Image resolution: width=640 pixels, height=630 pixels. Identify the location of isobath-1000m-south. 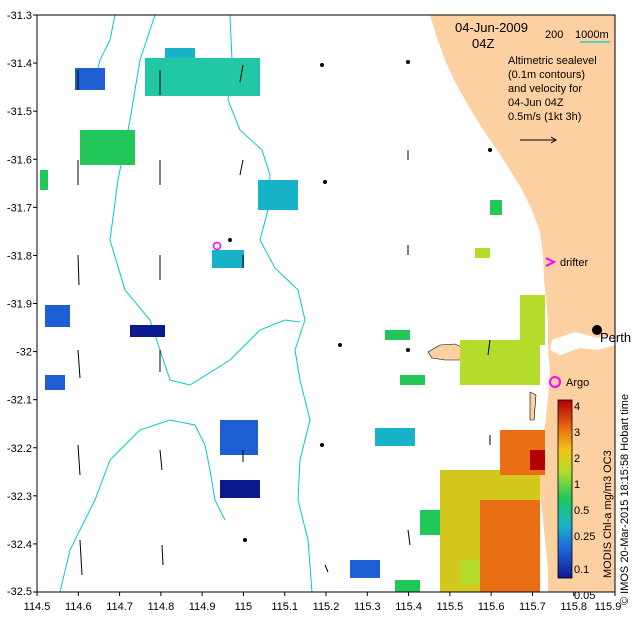
(142, 505).